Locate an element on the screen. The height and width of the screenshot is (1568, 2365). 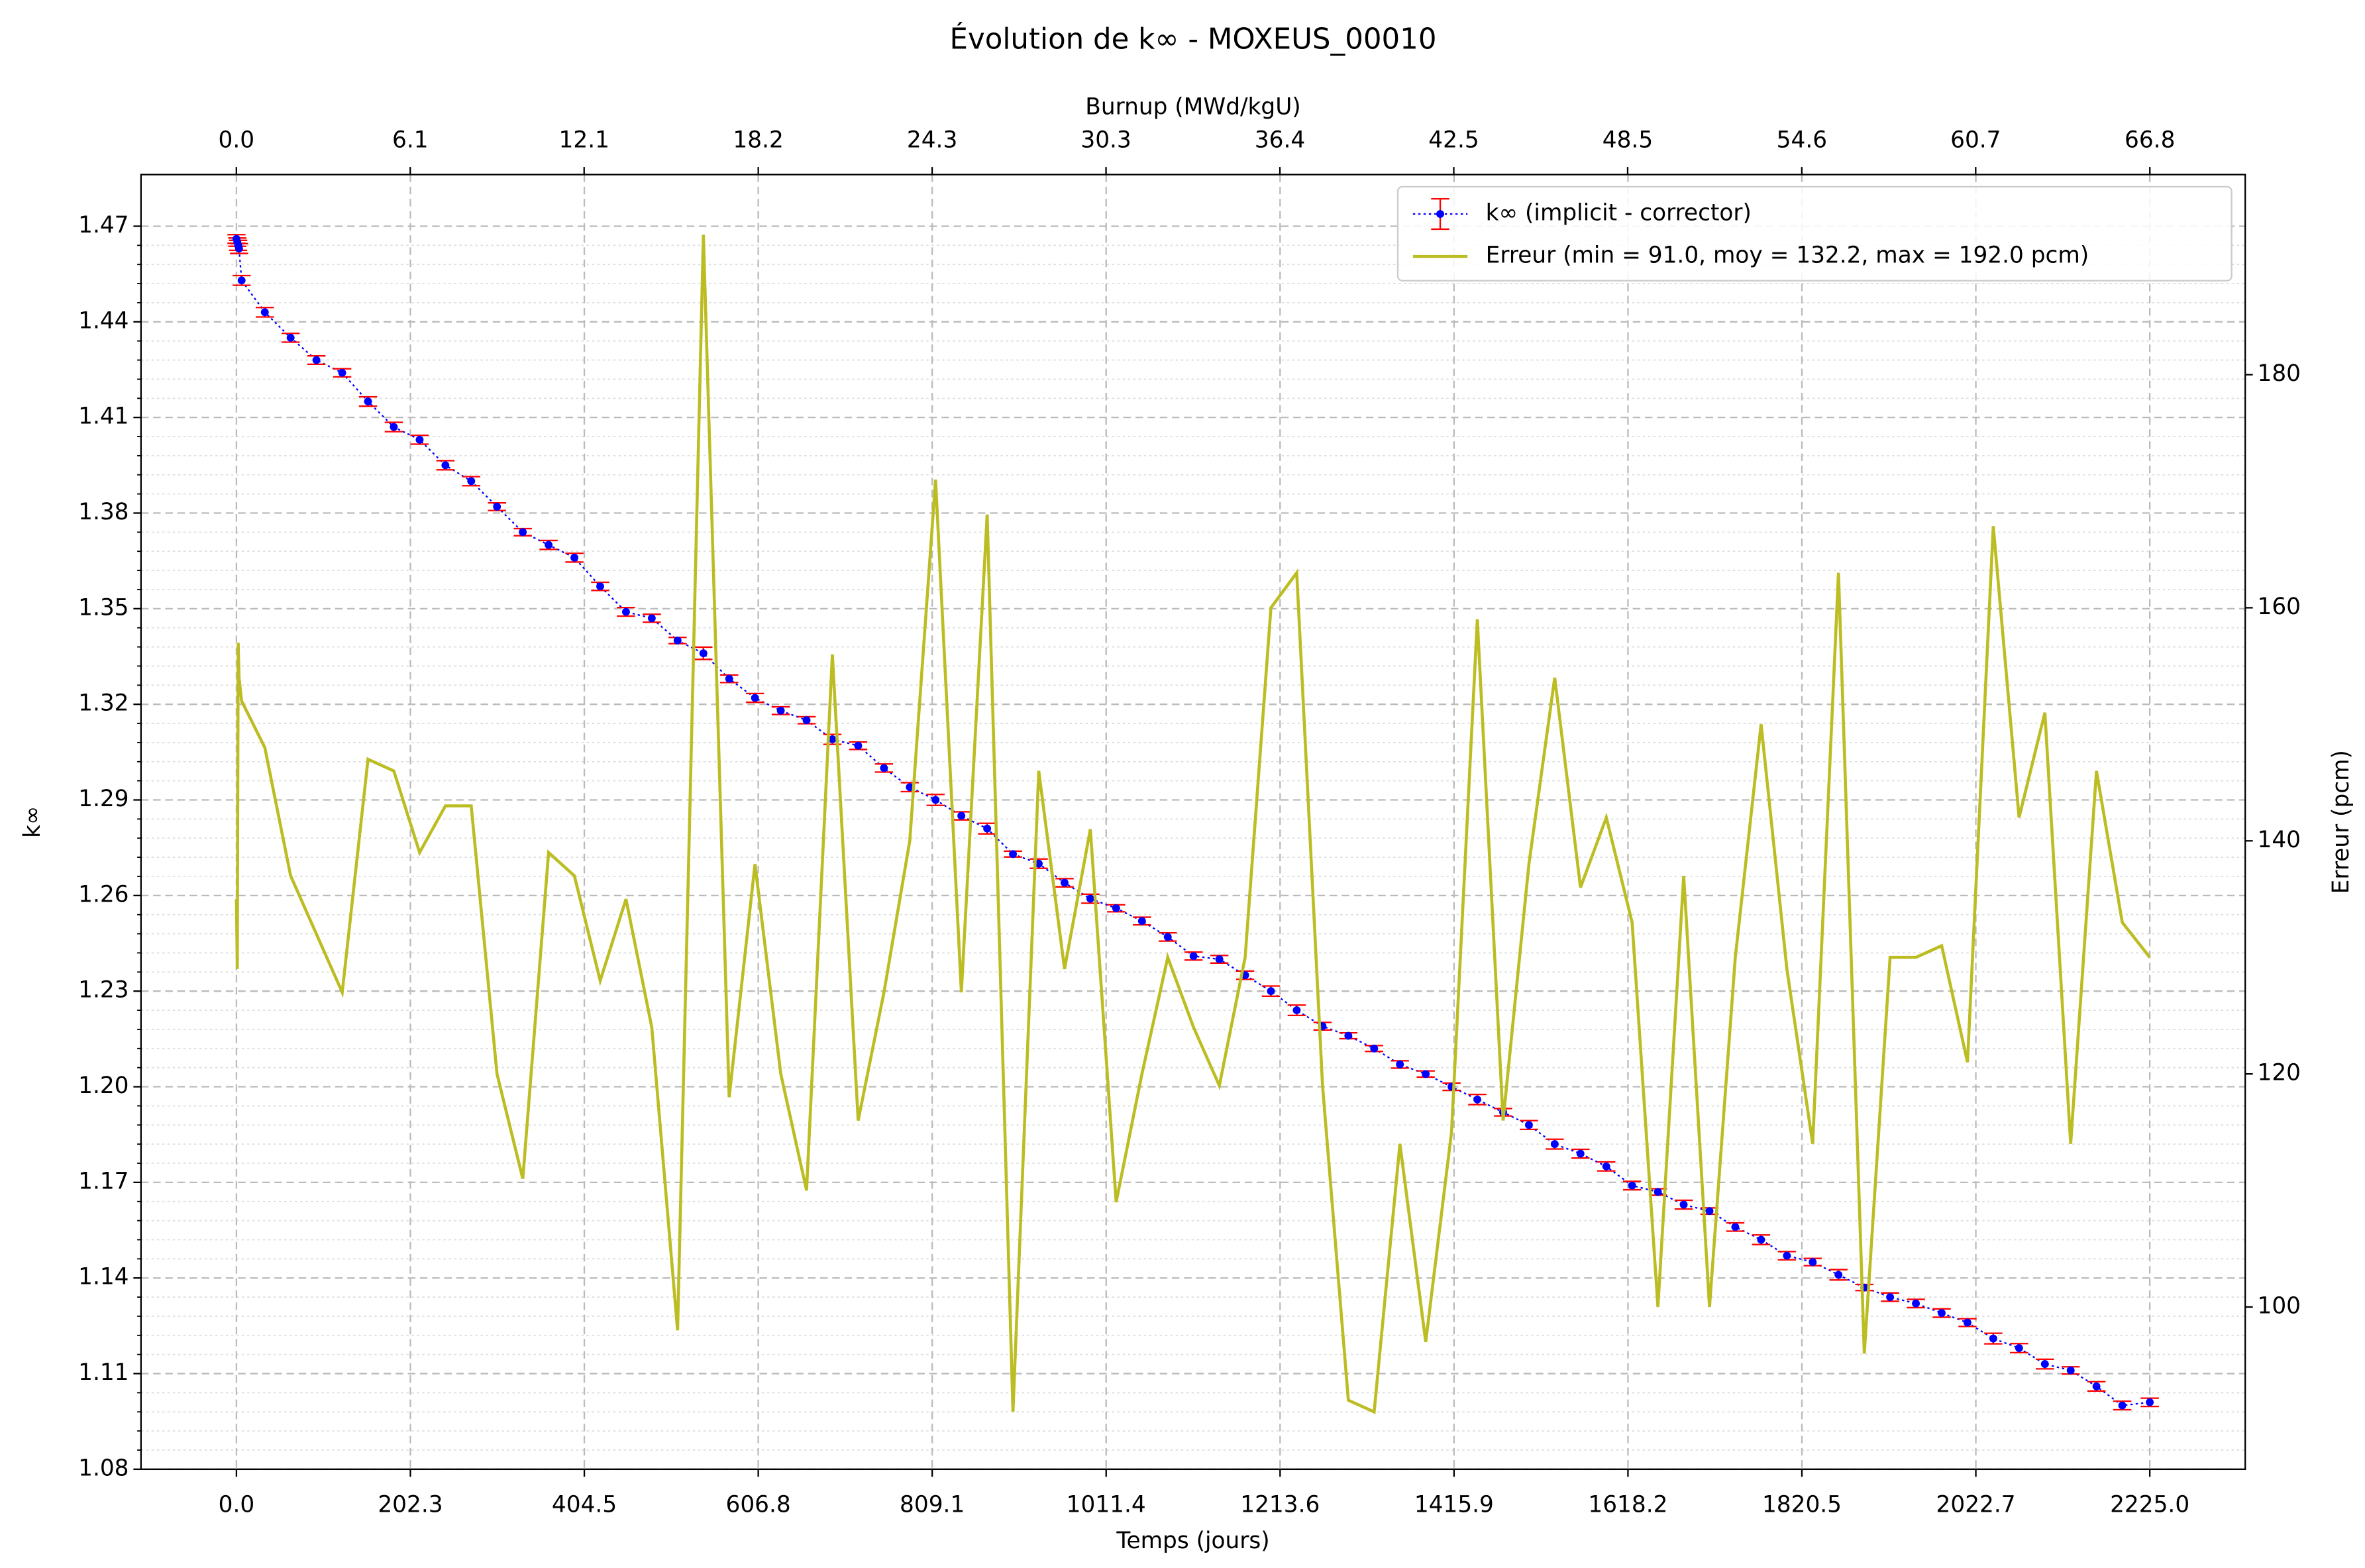
x2-tick-label: 42.5 is located at coordinates (1453, 140).